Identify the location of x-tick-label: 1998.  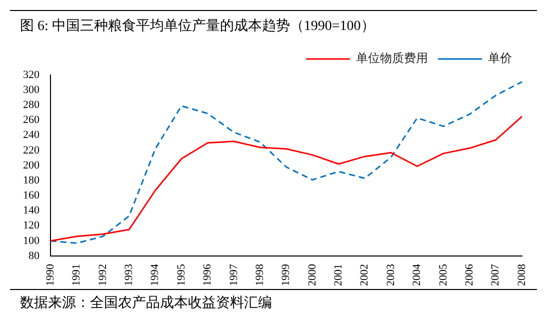
(260, 275).